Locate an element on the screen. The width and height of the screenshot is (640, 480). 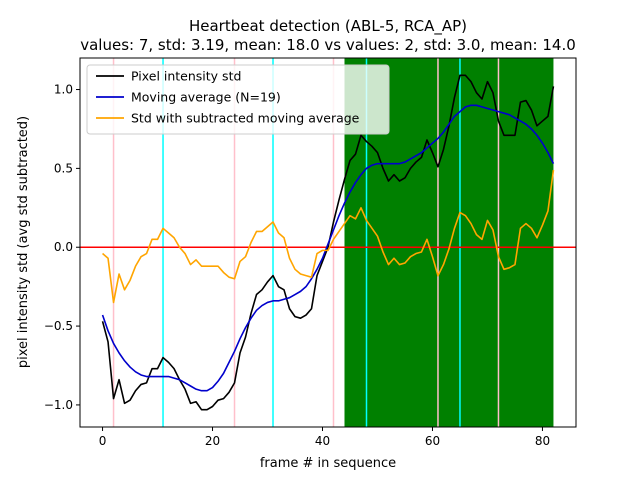
y-tick-label: 0.5 is located at coordinates (63, 168).